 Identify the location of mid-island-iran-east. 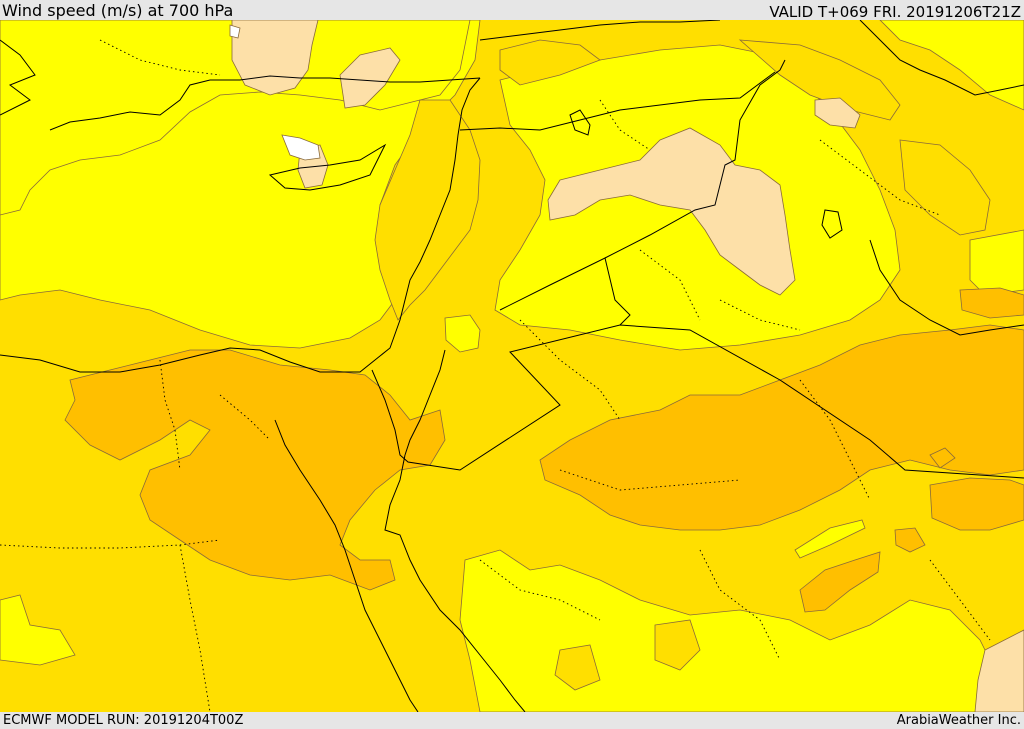
(945, 187).